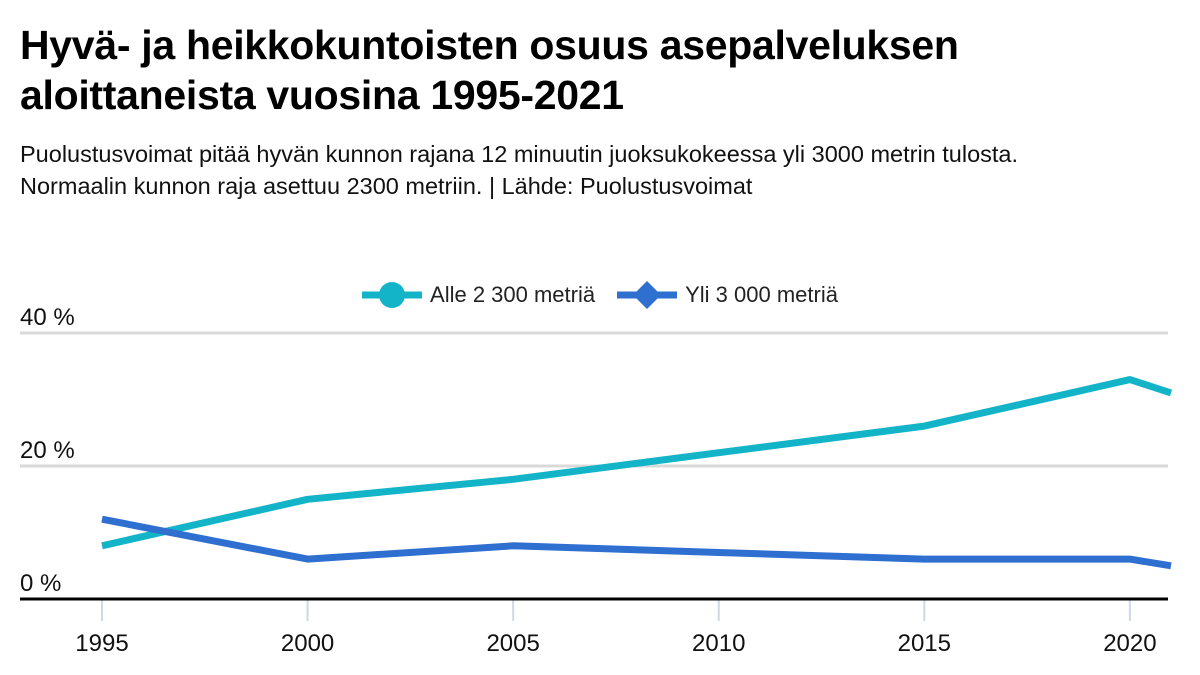 The image size is (1200, 675). Describe the element at coordinates (761, 294) in the screenshot. I see `legend-label-series-2: Yli 3 000 metriä` at that location.